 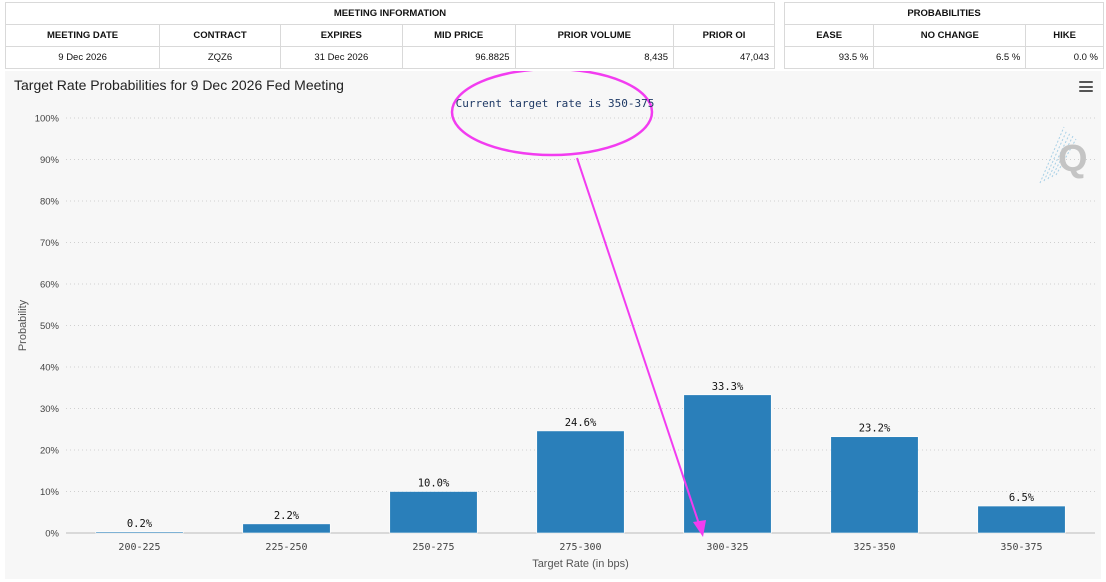 I want to click on watermark-letter: Q, so click(x=1073, y=159).